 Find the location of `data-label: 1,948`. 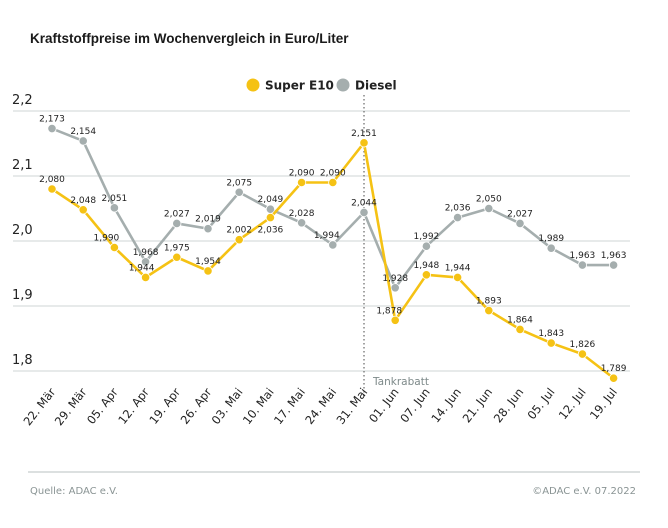

data-label: 1,948 is located at coordinates (427, 266).